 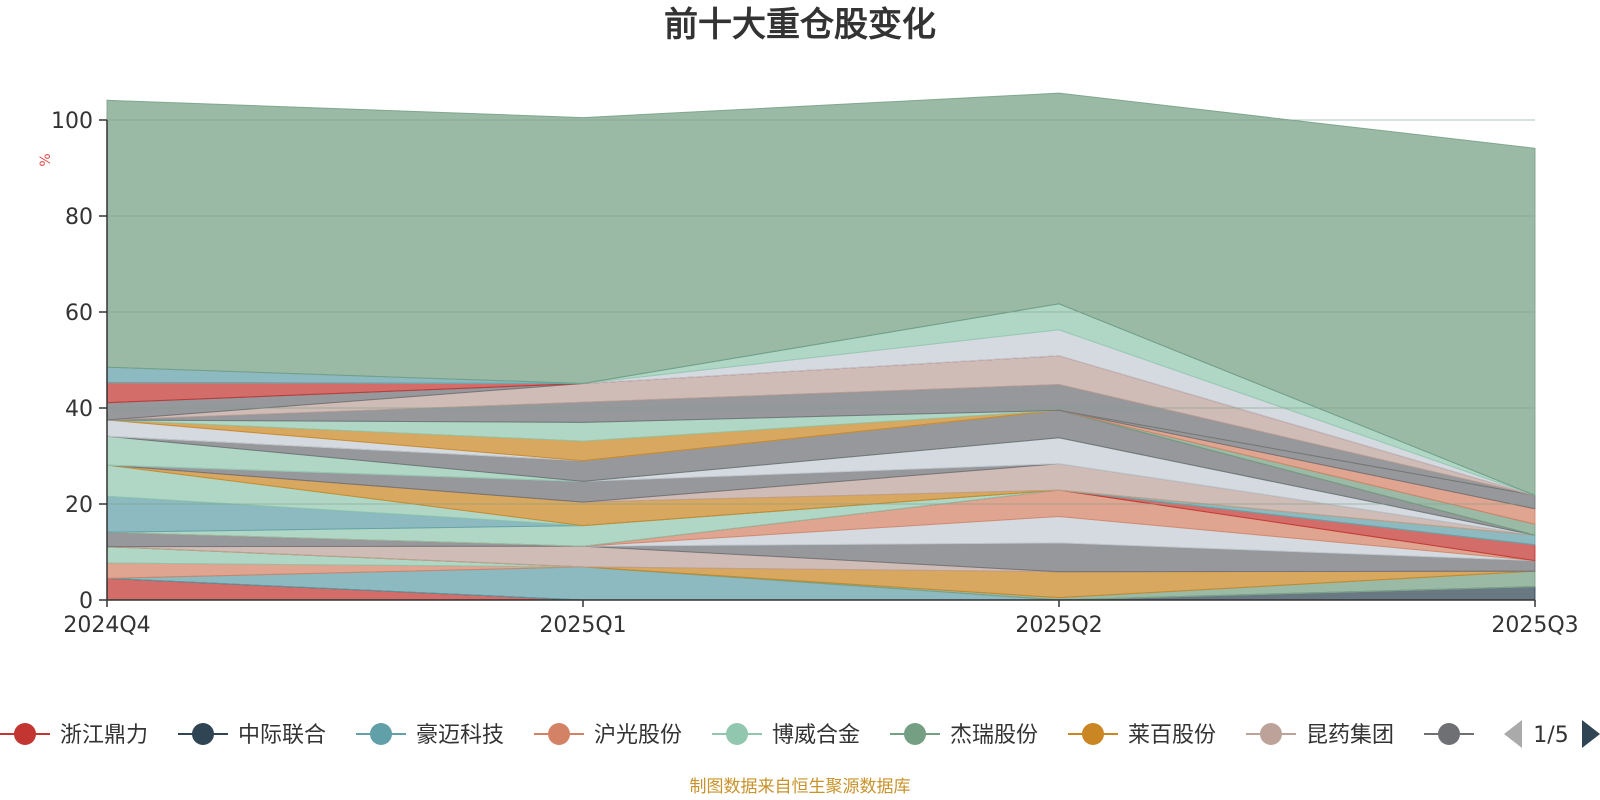 What do you see at coordinates (816, 735) in the screenshot?
I see `legend-label: 博威合金` at bounding box center [816, 735].